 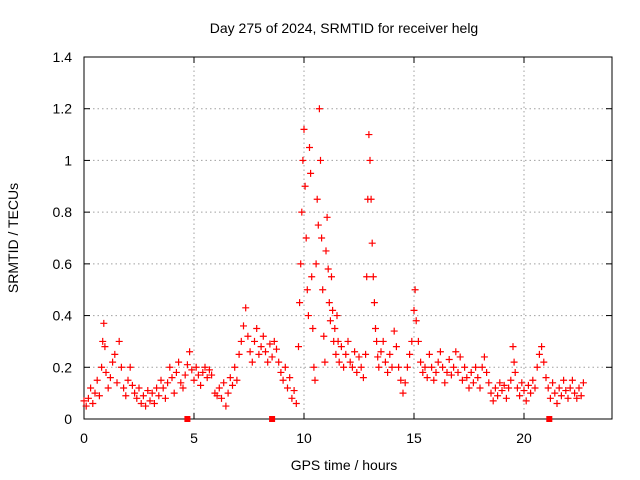 I want to click on x-tick-label: 10, so click(x=304, y=438).